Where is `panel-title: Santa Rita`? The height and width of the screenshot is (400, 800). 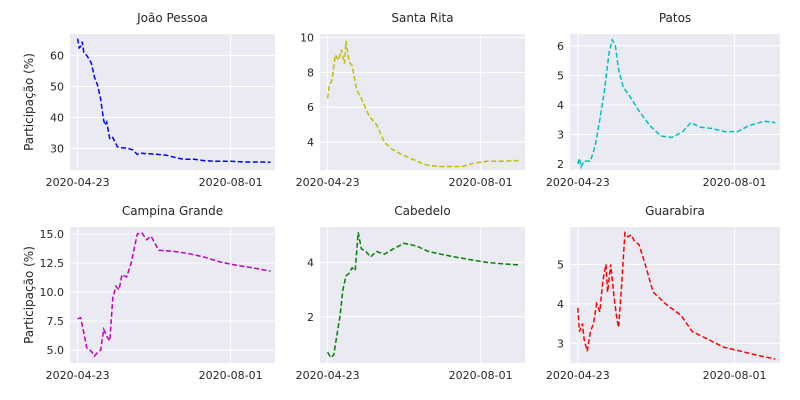
panel-title: Santa Rita is located at coordinates (422, 18).